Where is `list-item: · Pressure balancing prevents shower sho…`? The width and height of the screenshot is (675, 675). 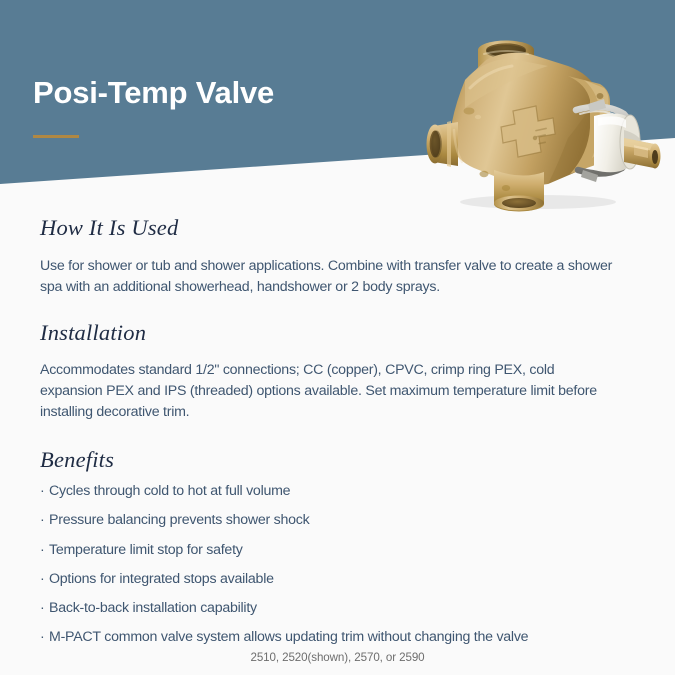
list-item: · Pressure balancing prevents shower sho… is located at coordinates (337, 521).